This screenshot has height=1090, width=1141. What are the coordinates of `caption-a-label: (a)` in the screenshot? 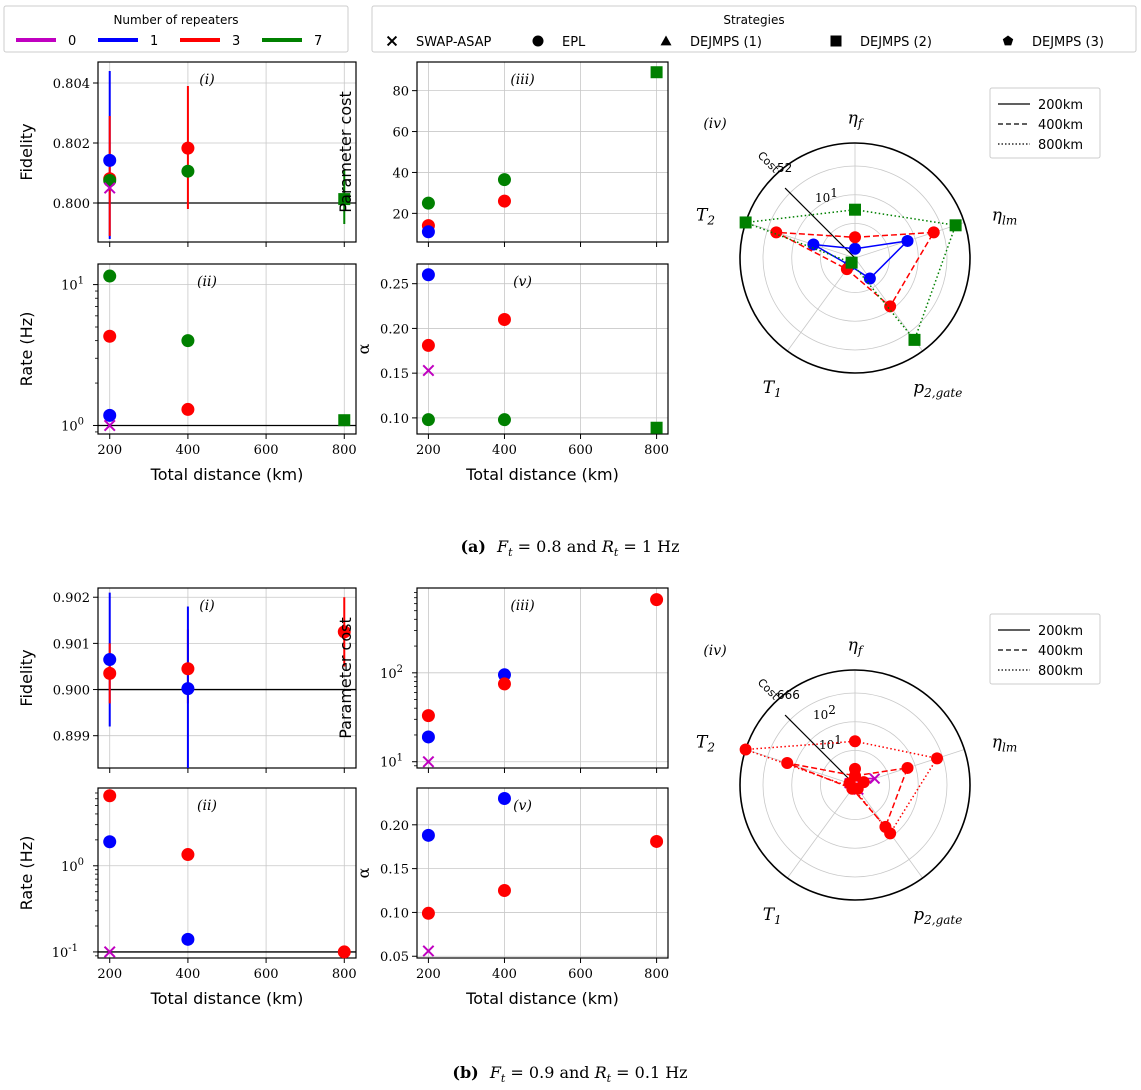 It's located at (473, 546).